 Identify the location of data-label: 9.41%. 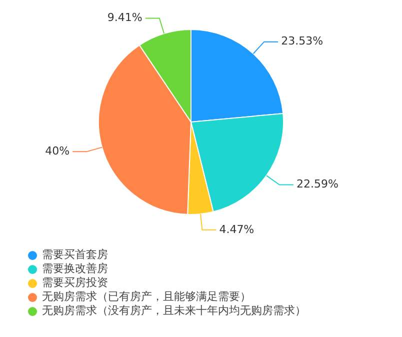
(124, 17).